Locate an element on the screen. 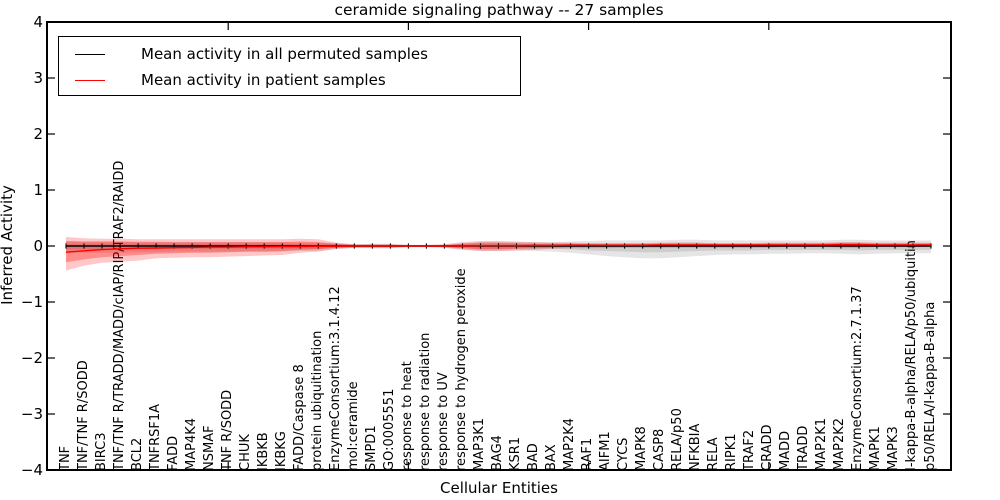 This screenshot has height=500, width=1000. x-axis-label: Cellular Entities is located at coordinates (499, 488).